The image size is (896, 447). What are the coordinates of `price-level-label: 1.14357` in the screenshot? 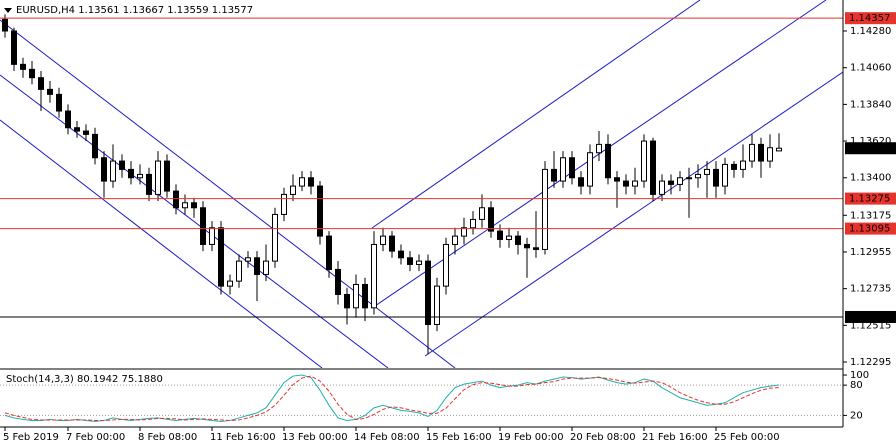 It's located at (869, 18).